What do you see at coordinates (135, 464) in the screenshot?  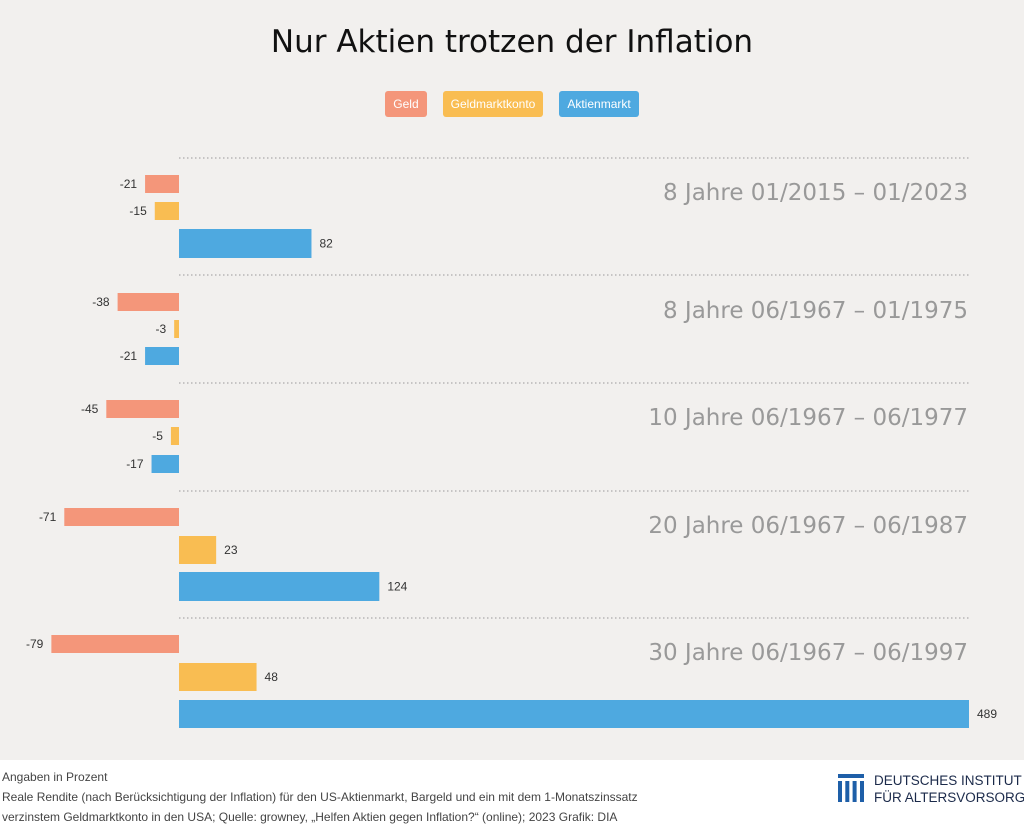 I see `data-label: -17` at bounding box center [135, 464].